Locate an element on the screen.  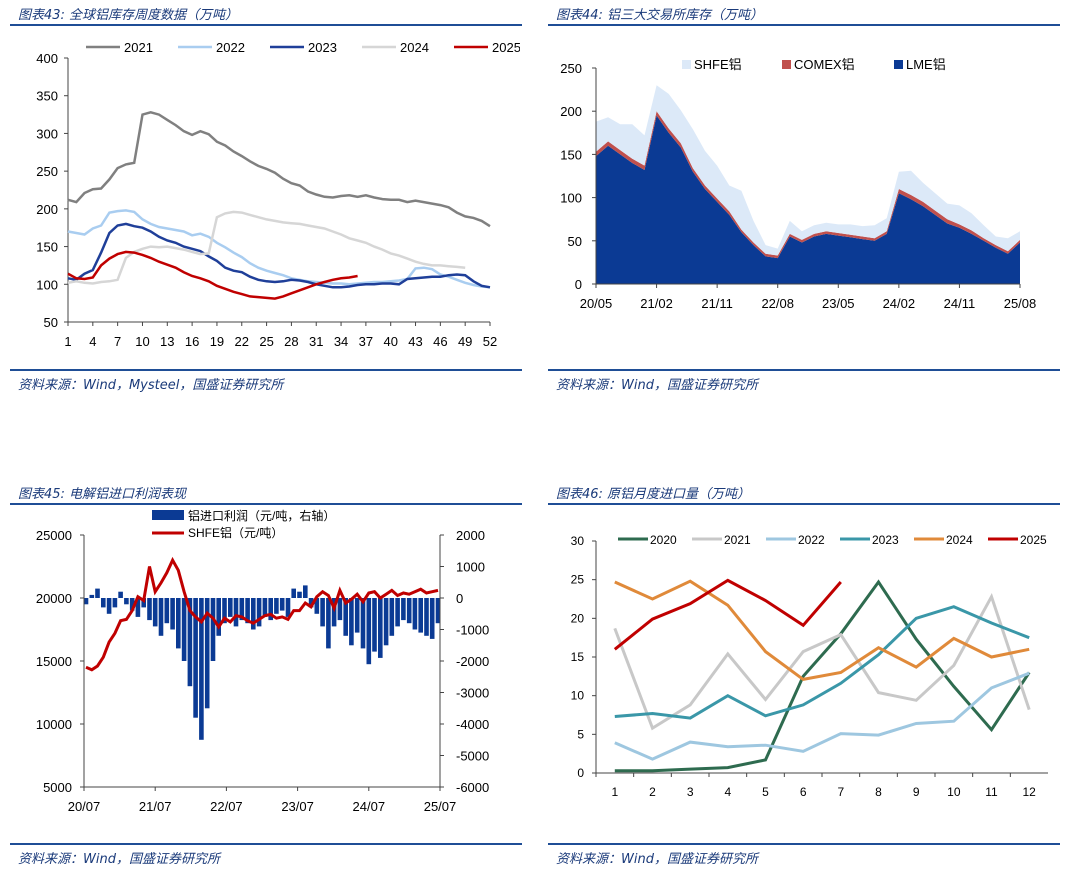
x-tick-label: 8 is located at coordinates (878, 792).